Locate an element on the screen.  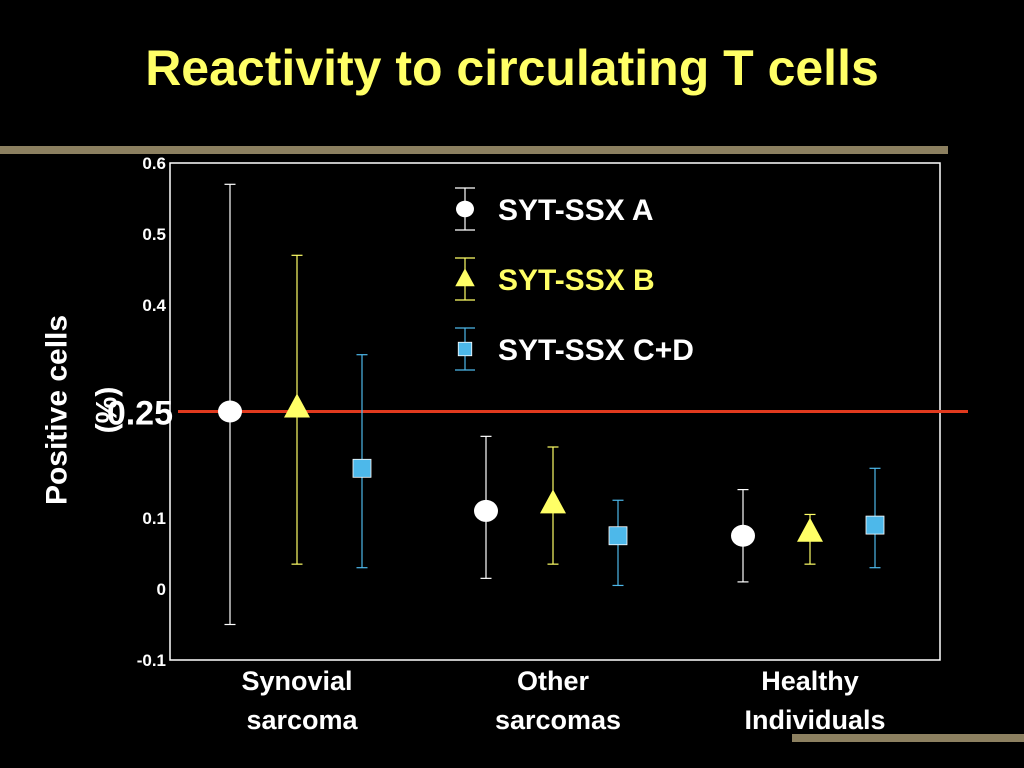
legend-marker-square is located at coordinates (465, 349).